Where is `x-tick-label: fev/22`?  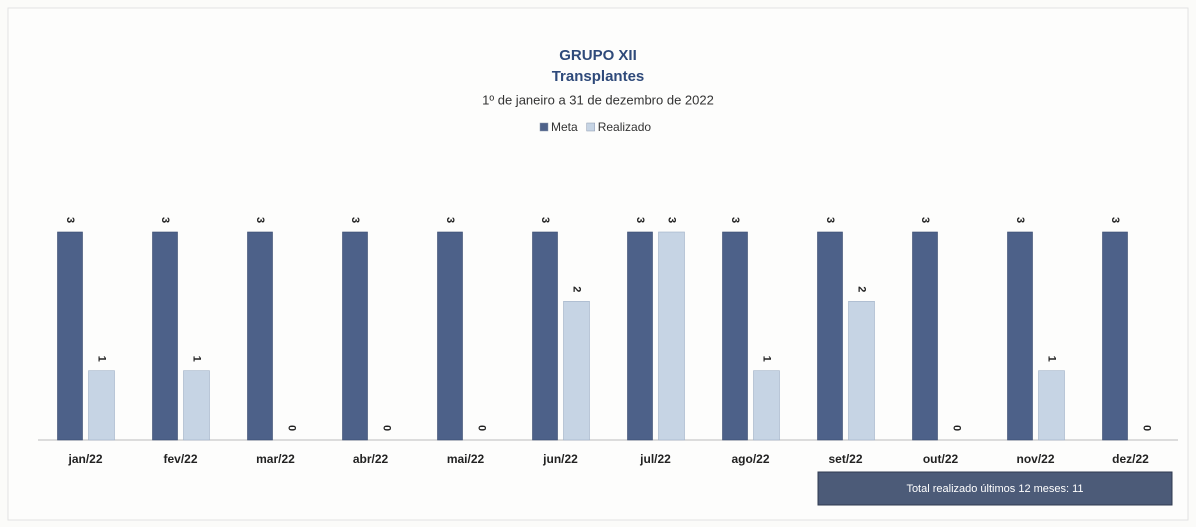 x-tick-label: fev/22 is located at coordinates (180, 459).